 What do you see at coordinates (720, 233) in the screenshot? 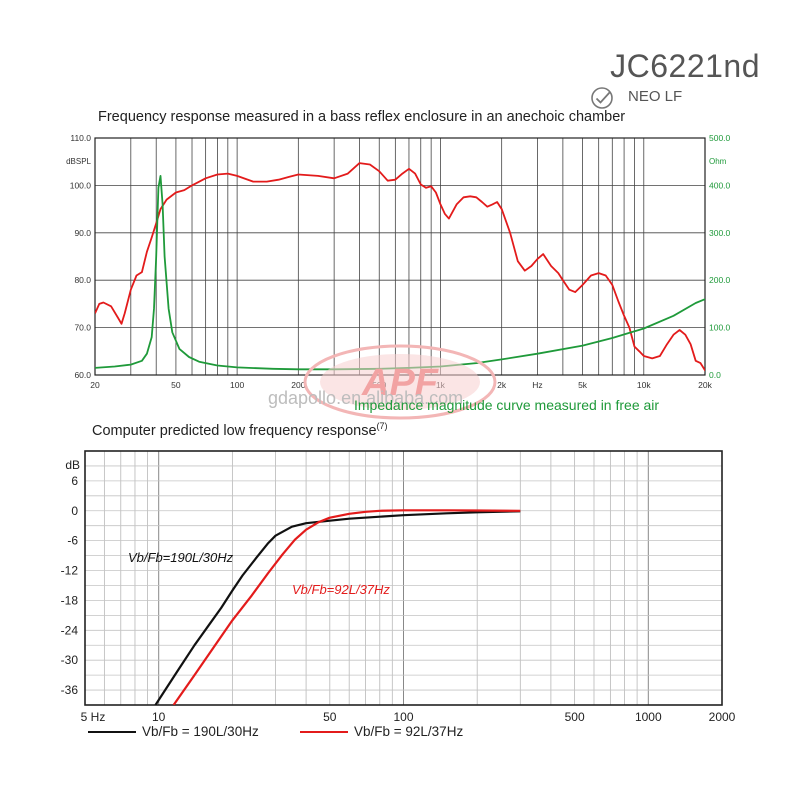
I see `y-right-tick-label: 300.0` at bounding box center [720, 233].